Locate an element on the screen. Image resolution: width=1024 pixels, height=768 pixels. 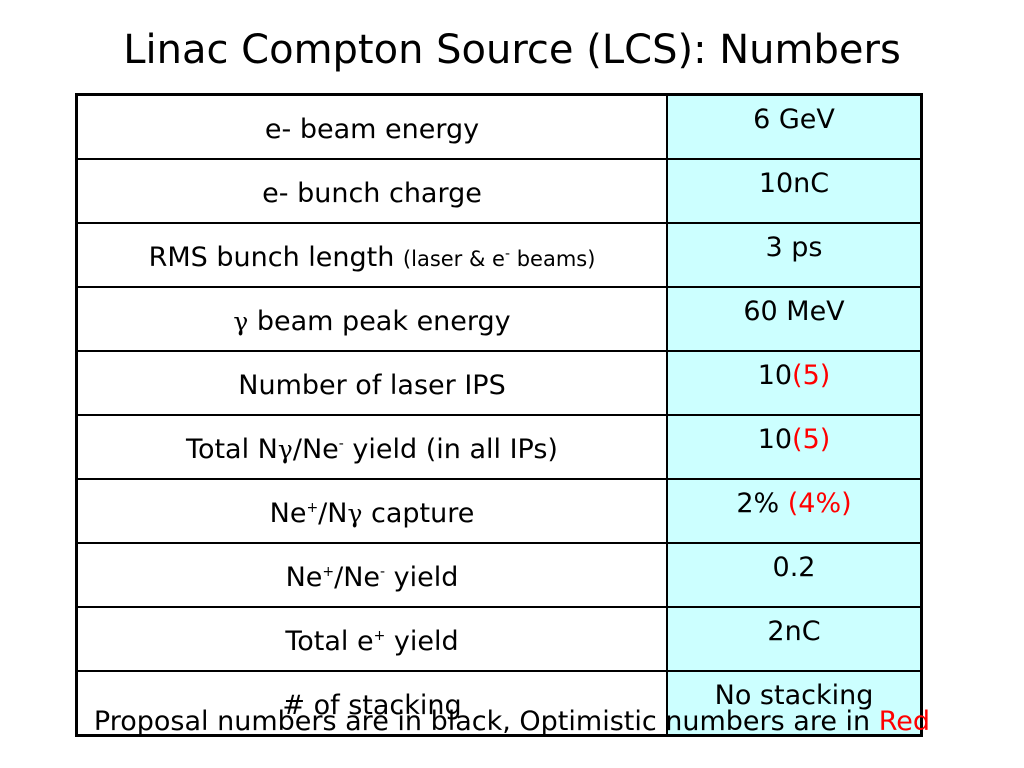
label-text: capture is located at coordinates (418, 513).